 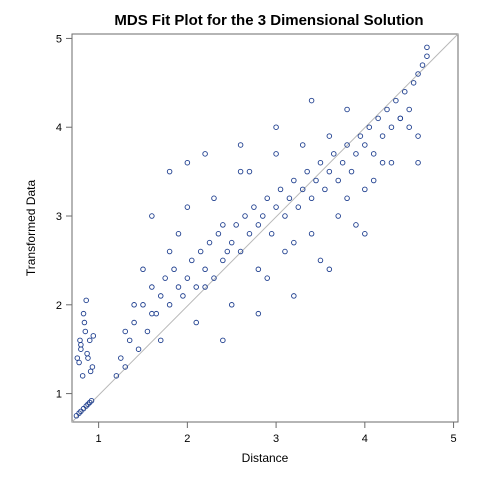 I want to click on x-tick-label: 4, so click(x=365, y=439).